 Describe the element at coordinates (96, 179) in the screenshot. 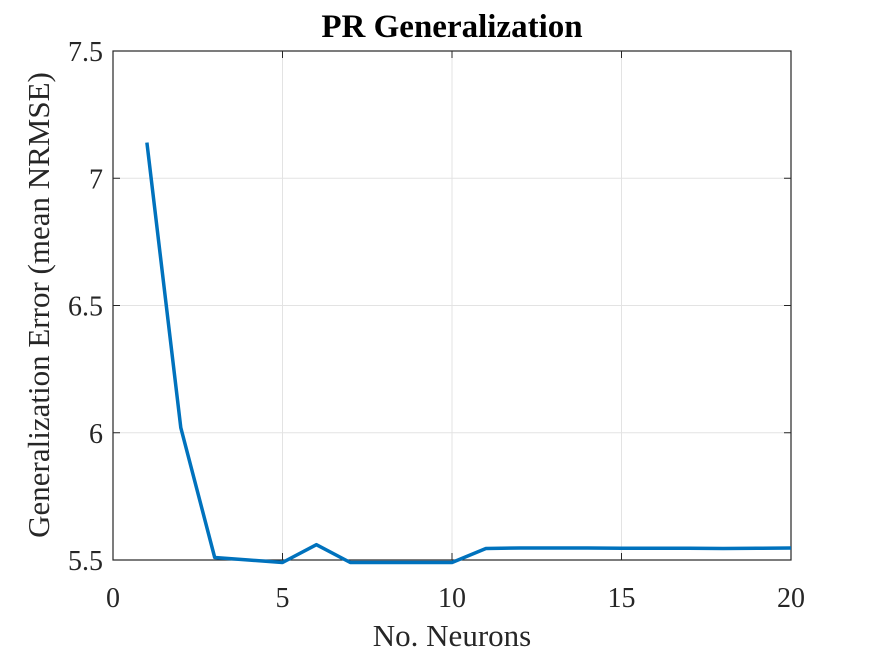

I see `y-tick-label: 7` at that location.